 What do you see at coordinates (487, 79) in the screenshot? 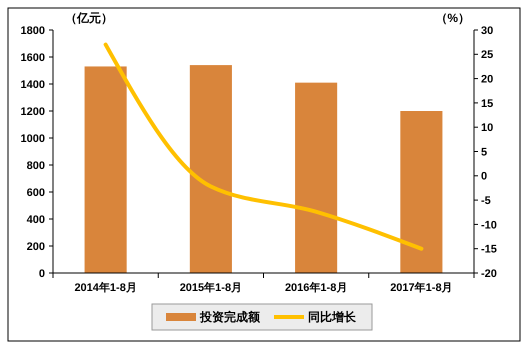
I see `y2-tick-label: 20` at bounding box center [487, 79].